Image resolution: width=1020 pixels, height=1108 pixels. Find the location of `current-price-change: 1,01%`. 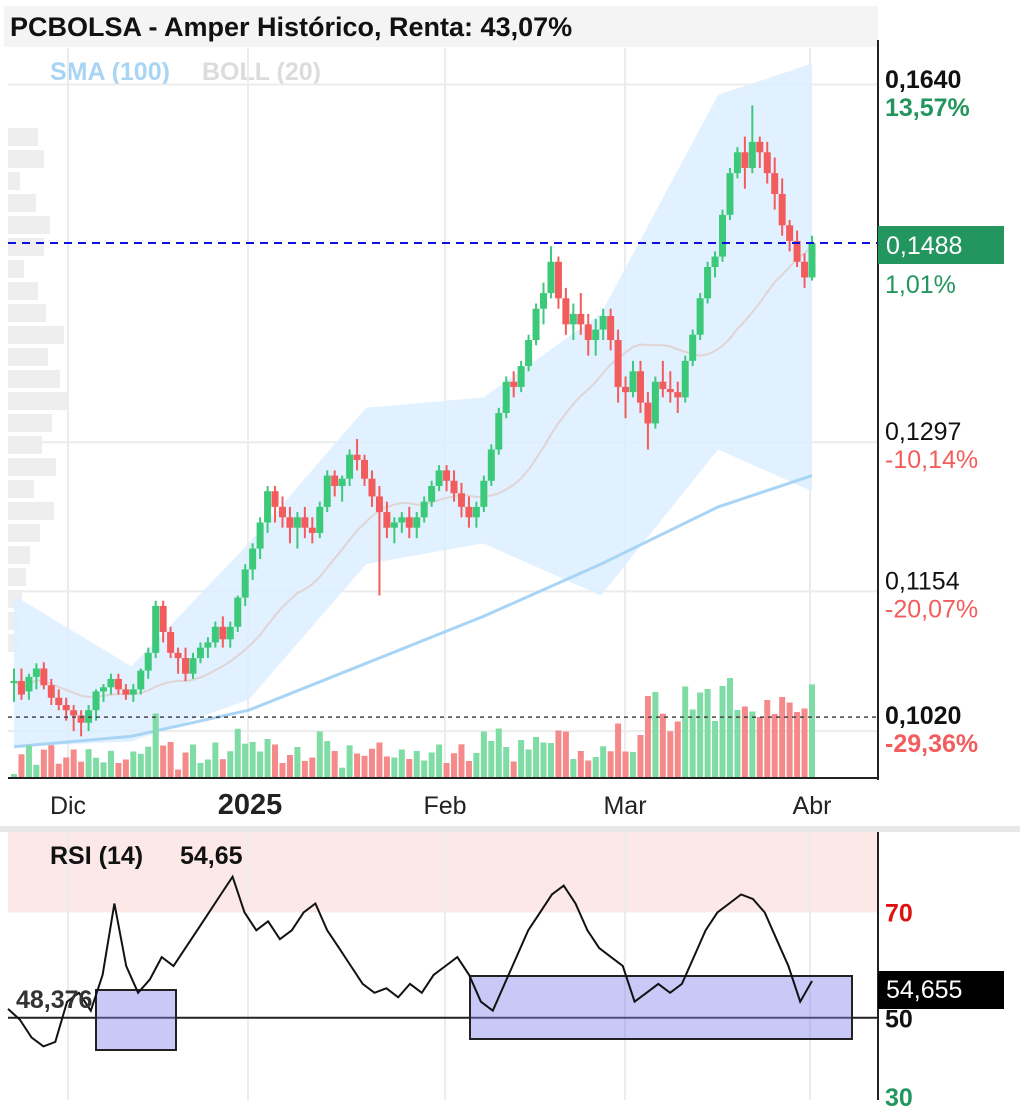

current-price-change: 1,01% is located at coordinates (920, 285).